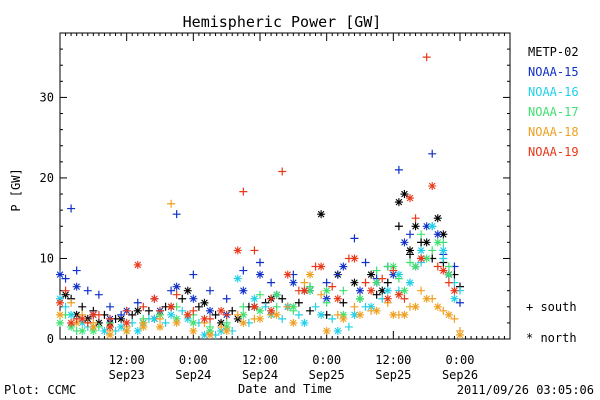  What do you see at coordinates (47, 178) in the screenshot?
I see `y-tick-label: 20` at bounding box center [47, 178].